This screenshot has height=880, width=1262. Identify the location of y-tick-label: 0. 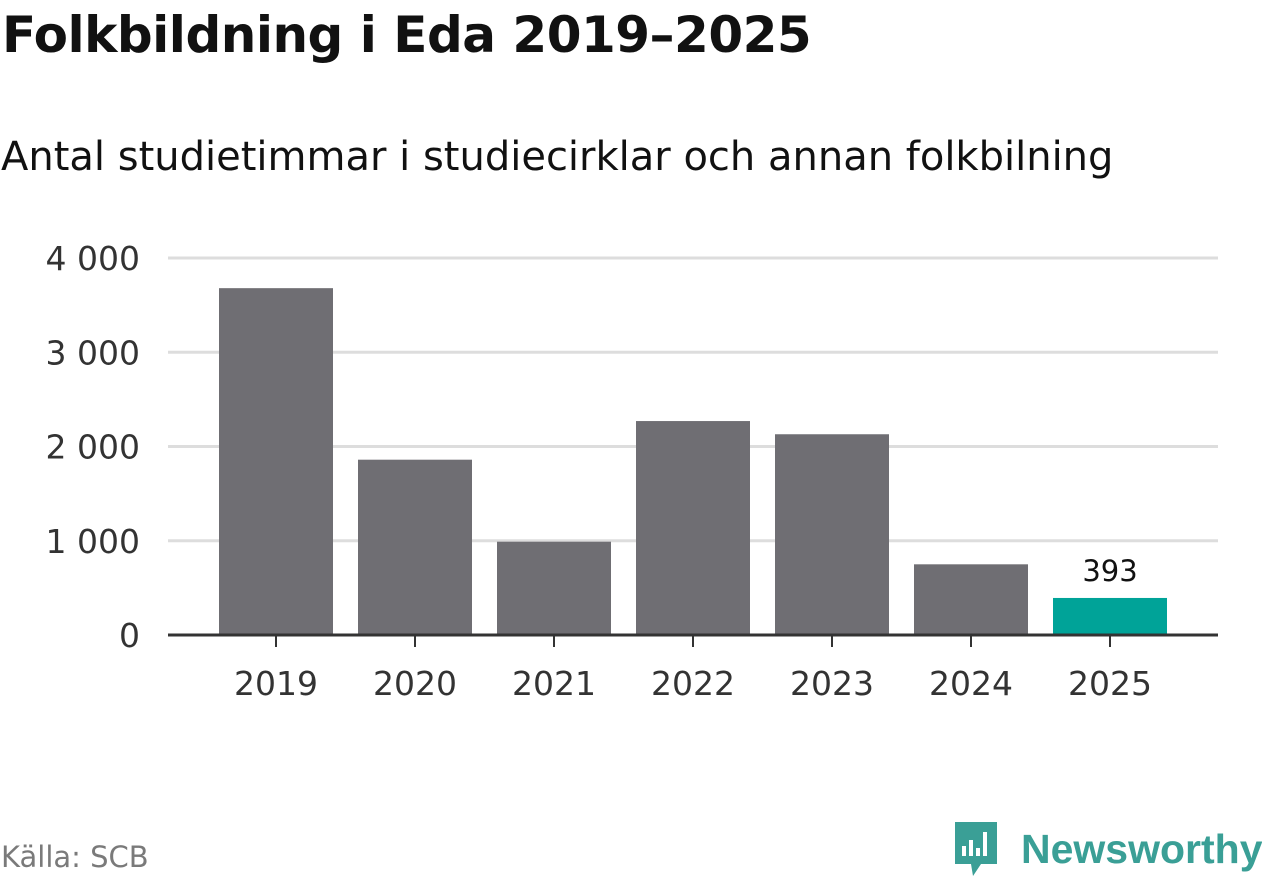
(129, 635).